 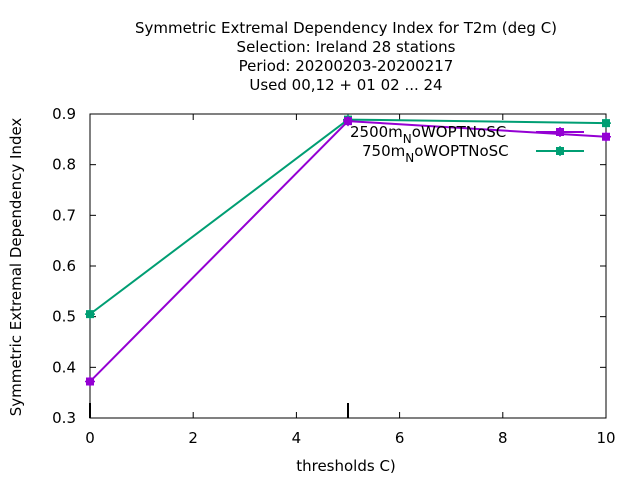 What do you see at coordinates (64, 266) in the screenshot?
I see `y-tick-label: 0.6` at bounding box center [64, 266].